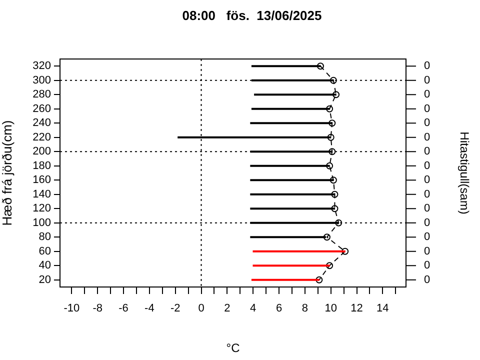 The image size is (480, 360). I want to click on y-tick-label: 100, so click(41, 222).